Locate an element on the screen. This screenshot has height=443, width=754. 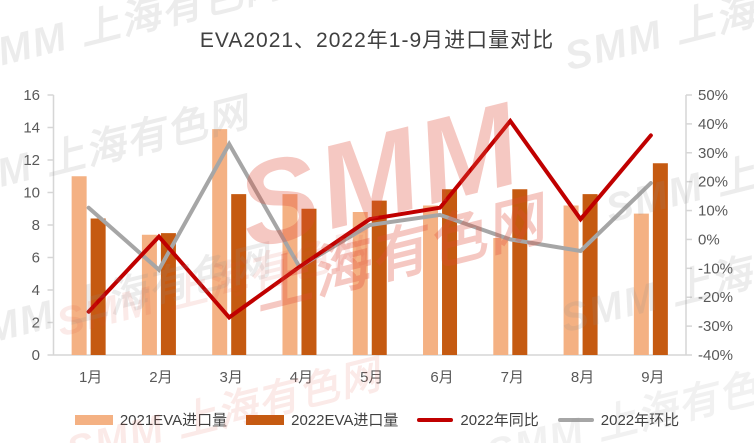
legend-item-2021-imports: 2021EVA进口量 is located at coordinates (151, 419).